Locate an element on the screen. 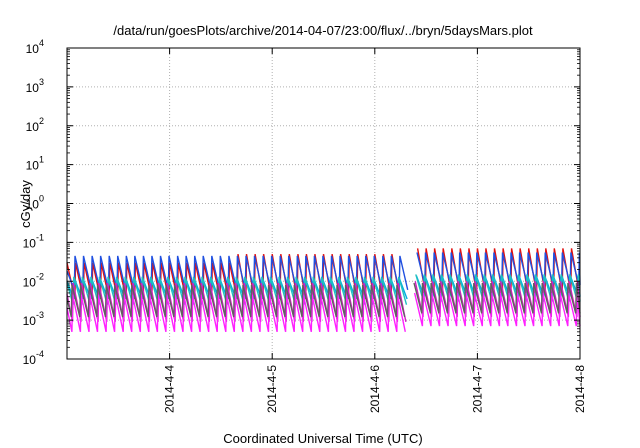  y-tick-label: 10⁻⁴ is located at coordinates (33, 358).